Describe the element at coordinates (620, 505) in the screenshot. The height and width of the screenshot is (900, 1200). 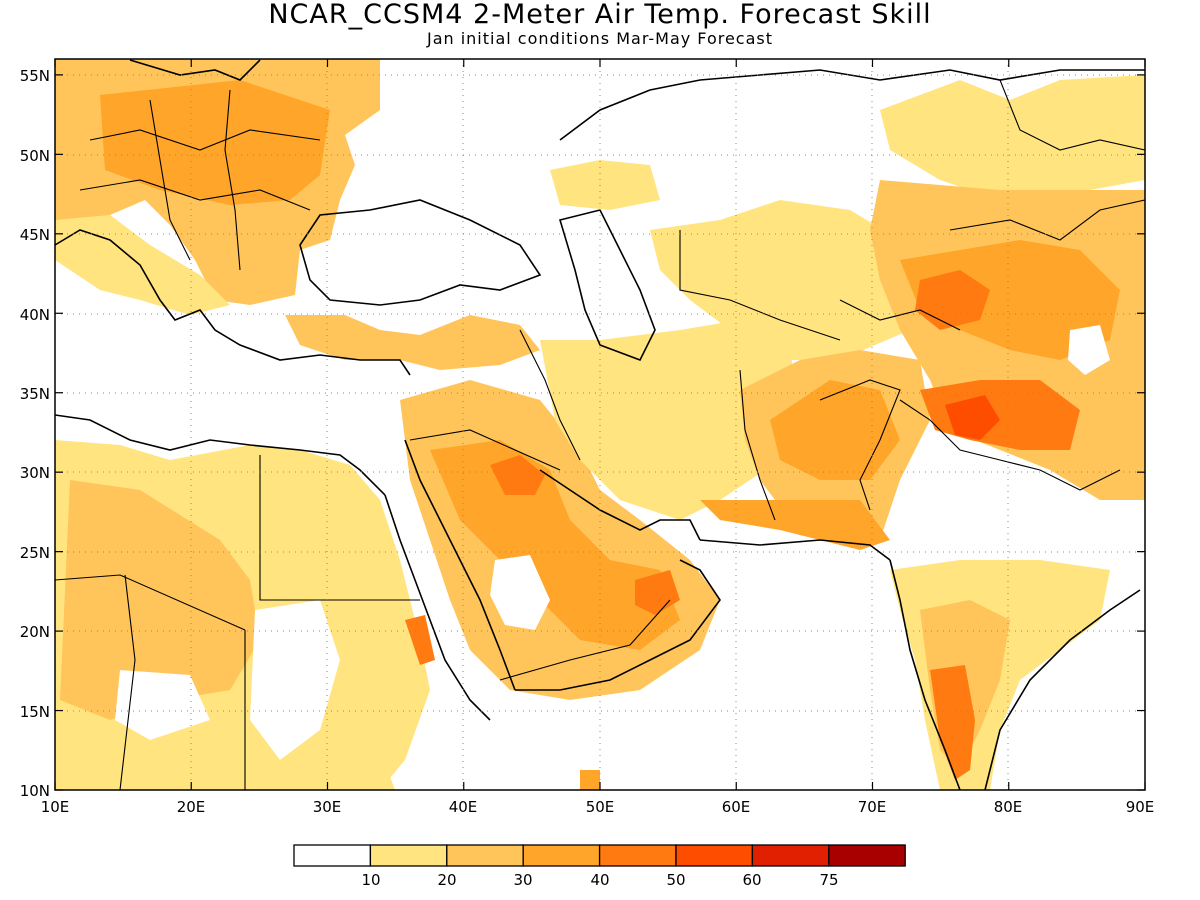
I see `coast-persian-gulf` at that location.